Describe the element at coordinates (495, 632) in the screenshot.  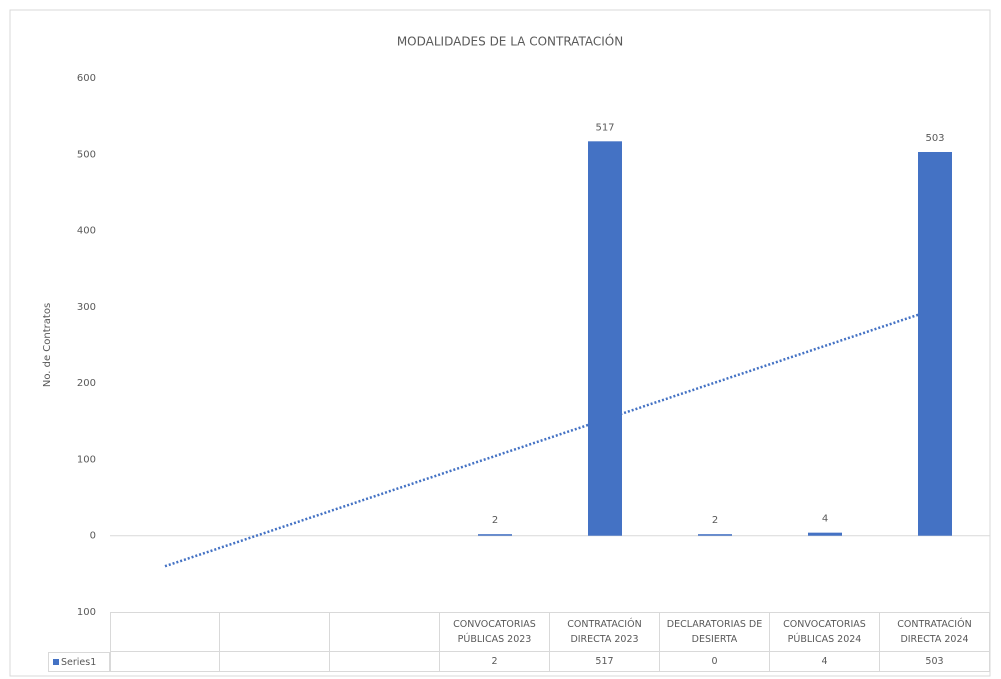
I see `x-category-label: CONVOCATORIAS PÚBLICAS 2023` at that location.